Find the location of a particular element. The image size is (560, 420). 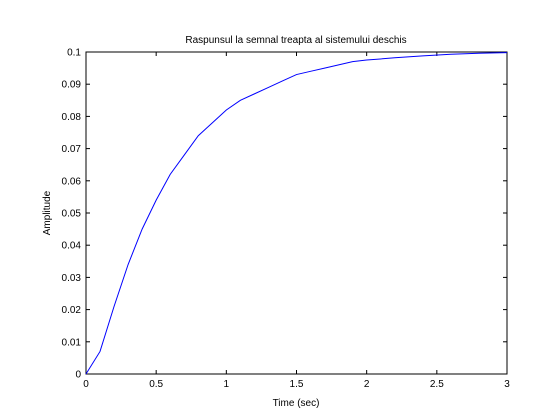

y-tick-label: 0.02 is located at coordinates (72, 310).